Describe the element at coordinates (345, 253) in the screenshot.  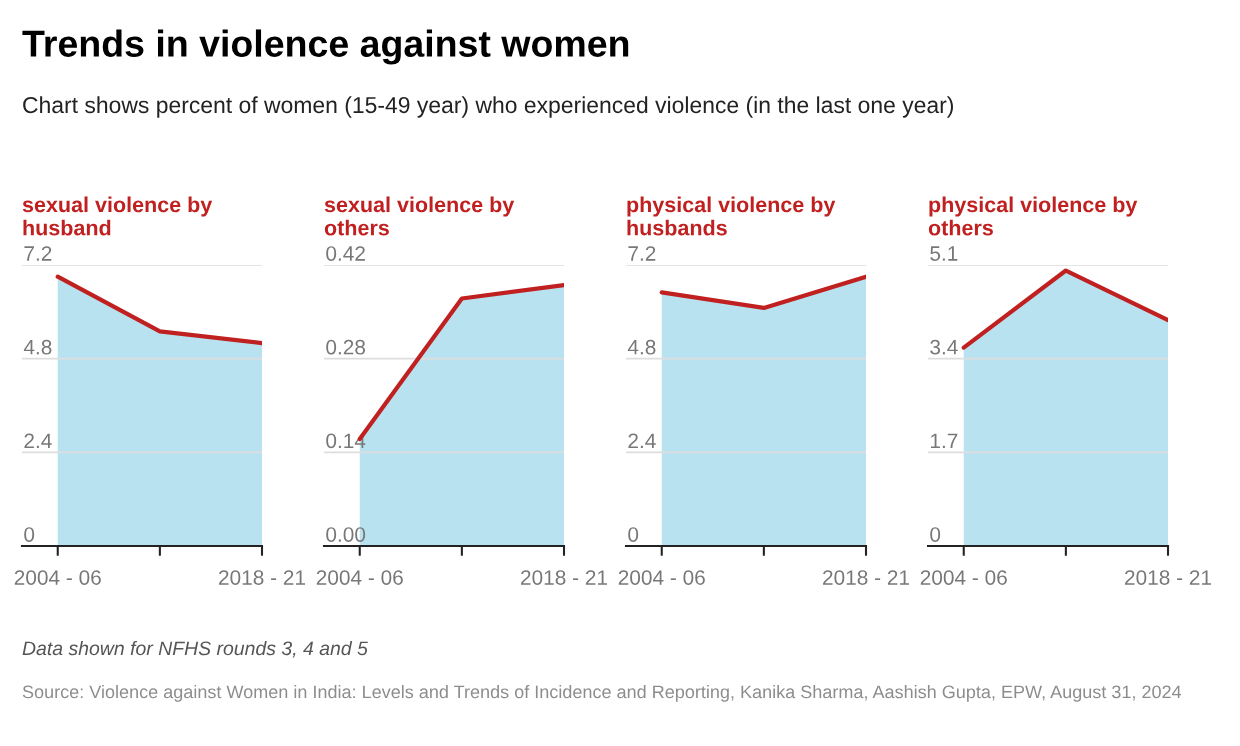
I see `y-tick-label: 0.42` at that location.